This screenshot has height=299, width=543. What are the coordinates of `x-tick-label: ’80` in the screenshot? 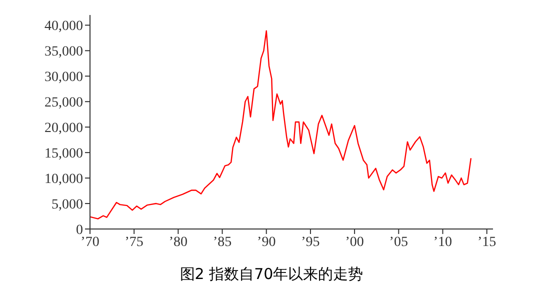 It's located at (178, 242).